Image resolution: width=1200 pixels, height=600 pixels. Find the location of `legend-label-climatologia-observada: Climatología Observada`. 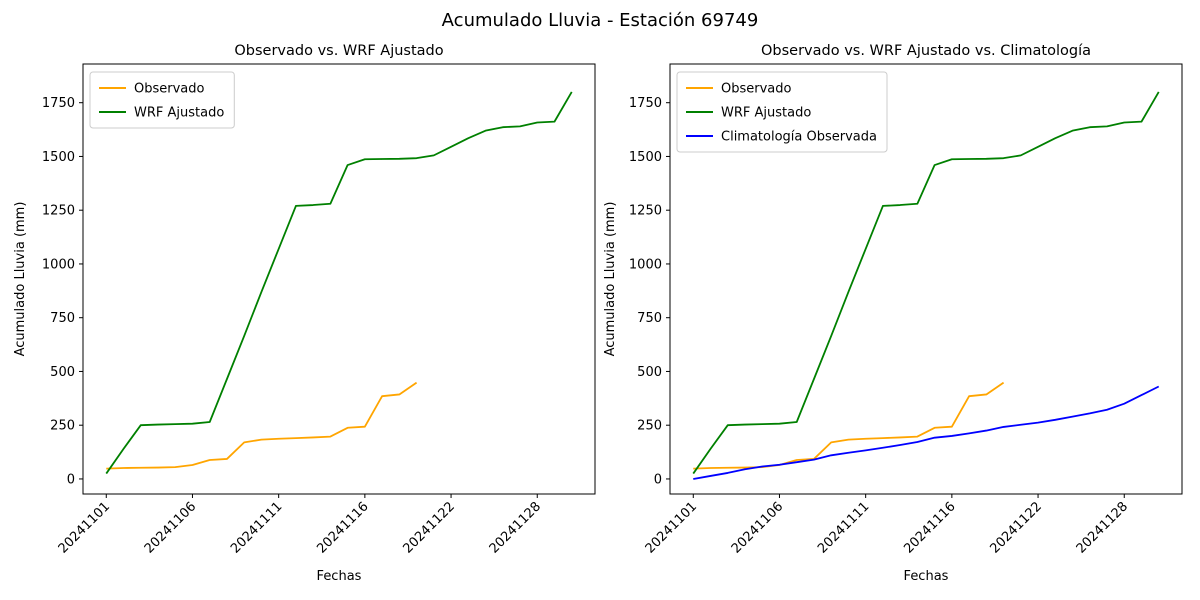

legend-label-climatologia-observada: Climatología Observada is located at coordinates (799, 137).